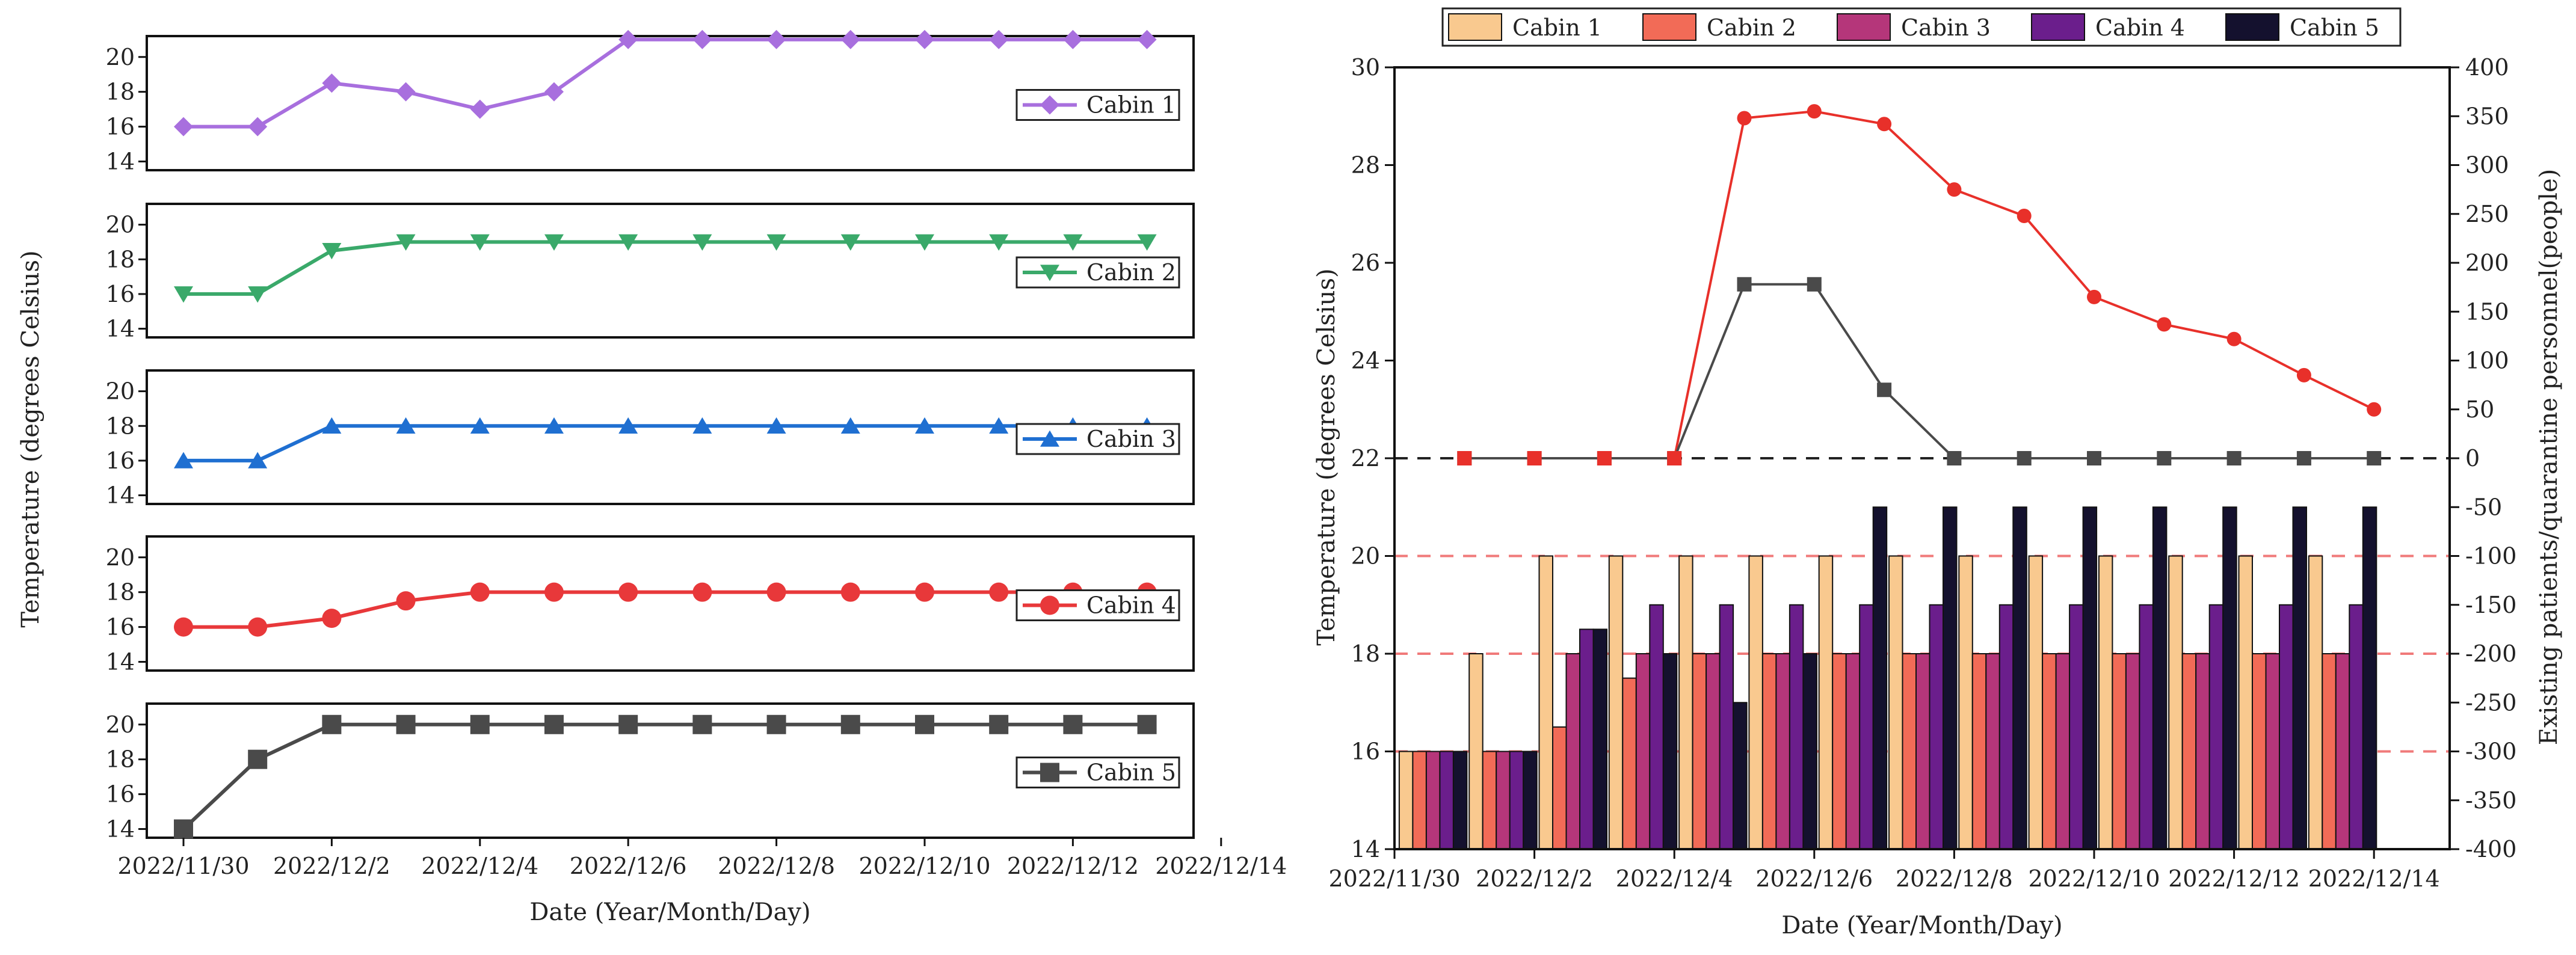  I want to click on panel-1: 14 16 18 20 Cabin 1, so click(650, 102).